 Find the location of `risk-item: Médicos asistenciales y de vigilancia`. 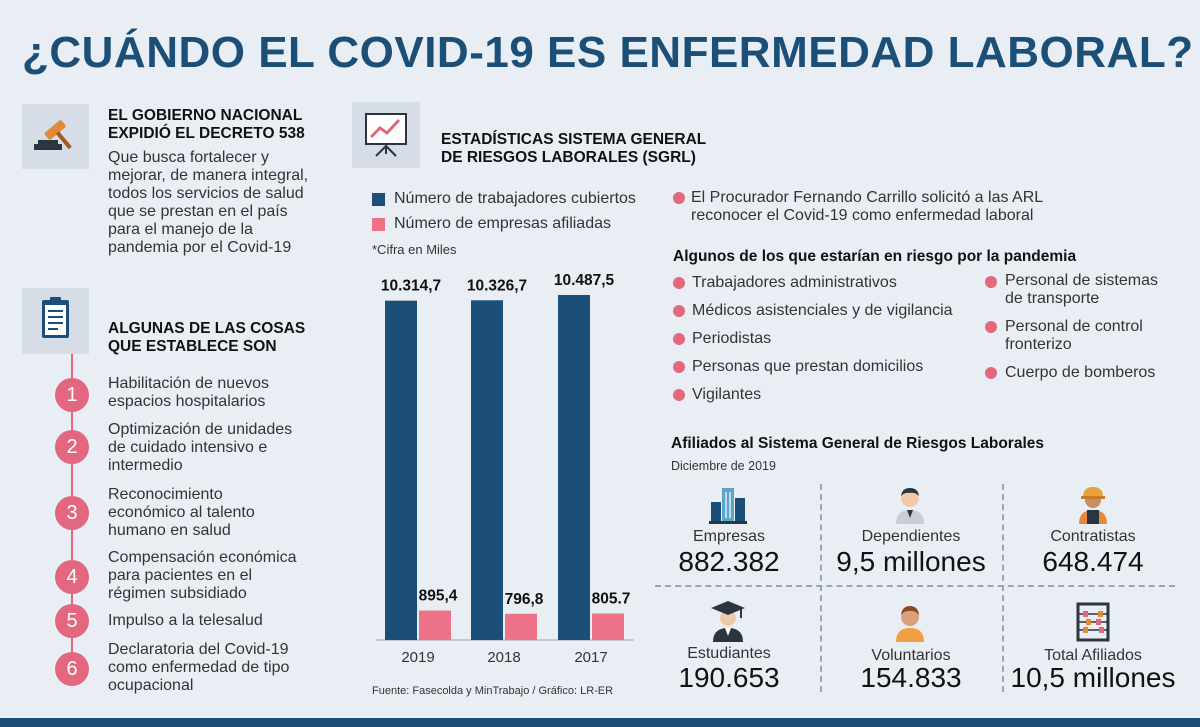

risk-item: Médicos asistenciales y de vigilancia is located at coordinates (822, 310).